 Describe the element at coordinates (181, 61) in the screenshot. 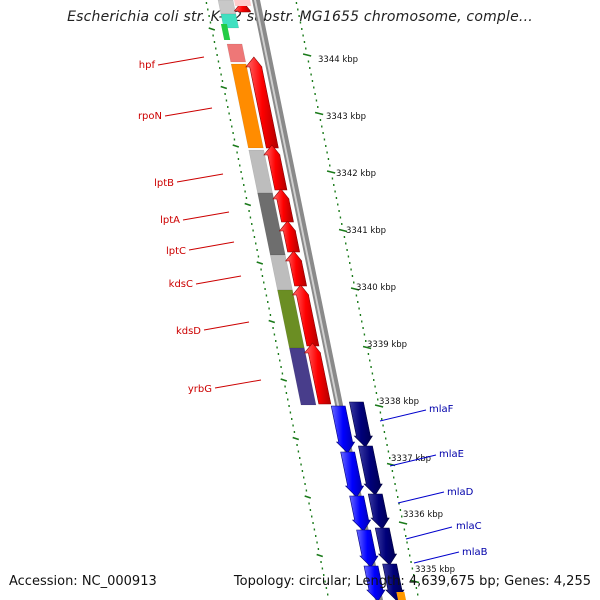

I see `leader-line-hpf` at that location.